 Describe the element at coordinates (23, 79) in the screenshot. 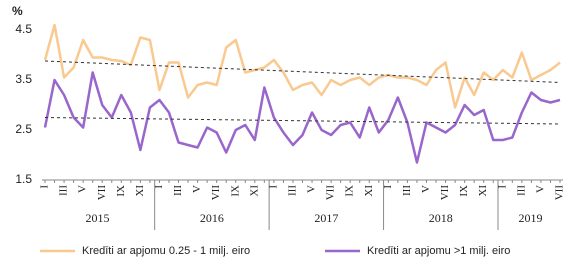

I see `y-tick-label: 3.5` at that location.